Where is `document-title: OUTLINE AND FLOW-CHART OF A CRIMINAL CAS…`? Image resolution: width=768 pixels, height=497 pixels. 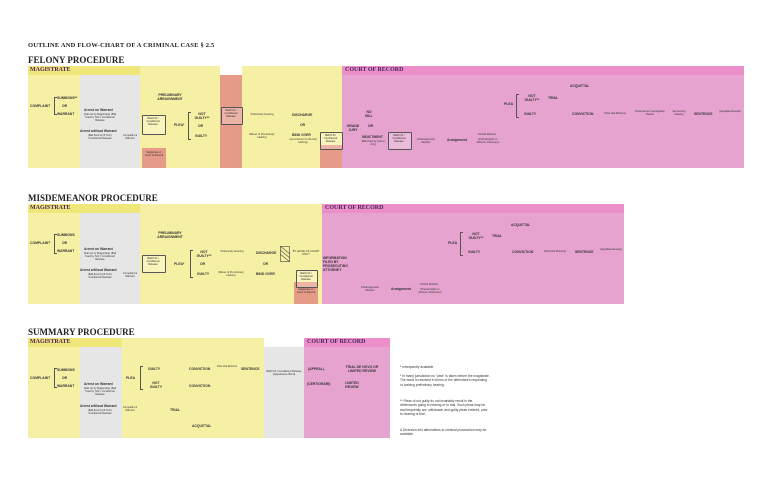
document-title: OUTLINE AND FLOW-CHART OF A CRIMINAL CAS… is located at coordinates (121, 45).